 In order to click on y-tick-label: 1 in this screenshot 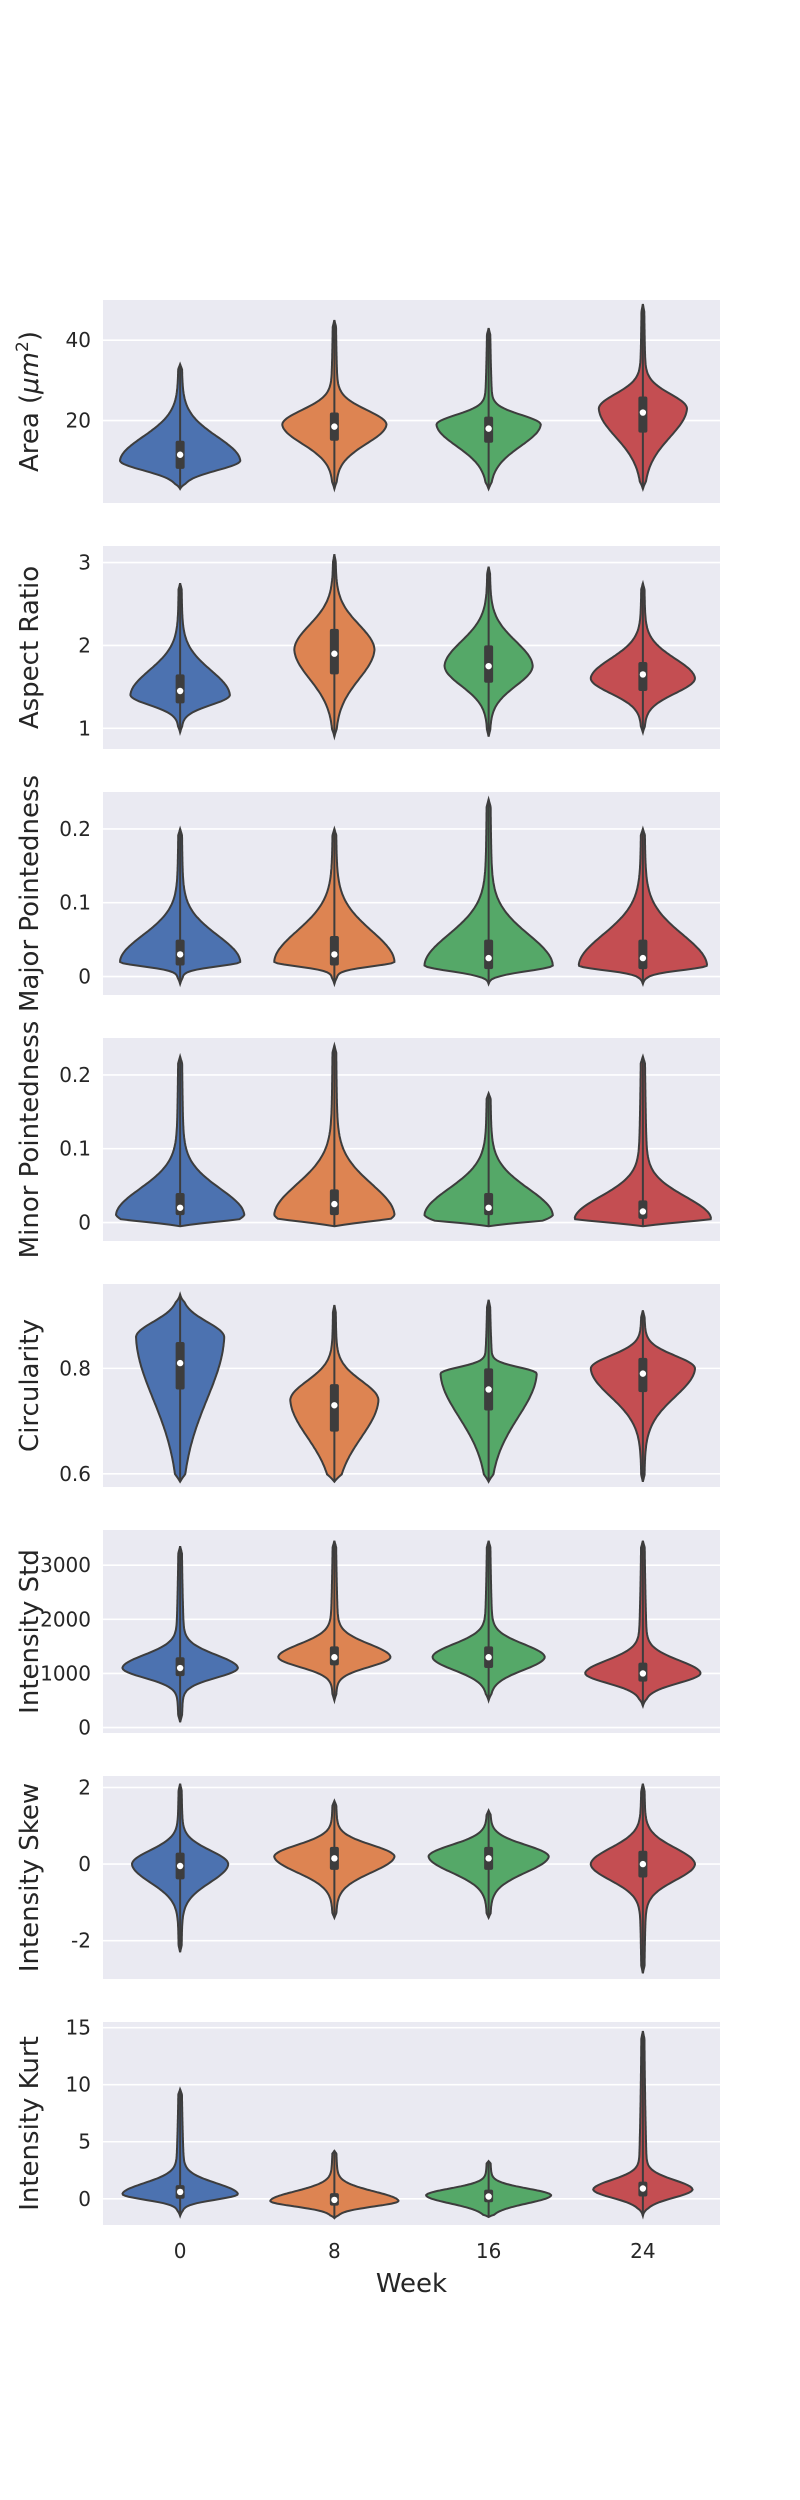, I will do `click(84, 728)`.